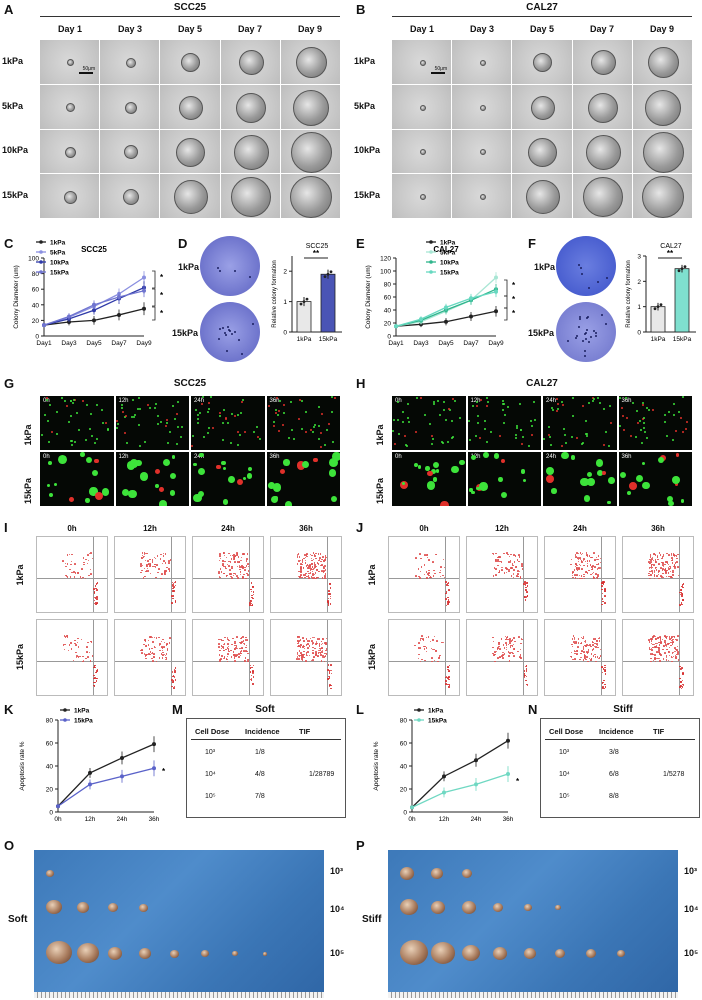  Describe the element at coordinates (190, 383) in the screenshot. I see `livedead-left-title: SCC25` at that location.